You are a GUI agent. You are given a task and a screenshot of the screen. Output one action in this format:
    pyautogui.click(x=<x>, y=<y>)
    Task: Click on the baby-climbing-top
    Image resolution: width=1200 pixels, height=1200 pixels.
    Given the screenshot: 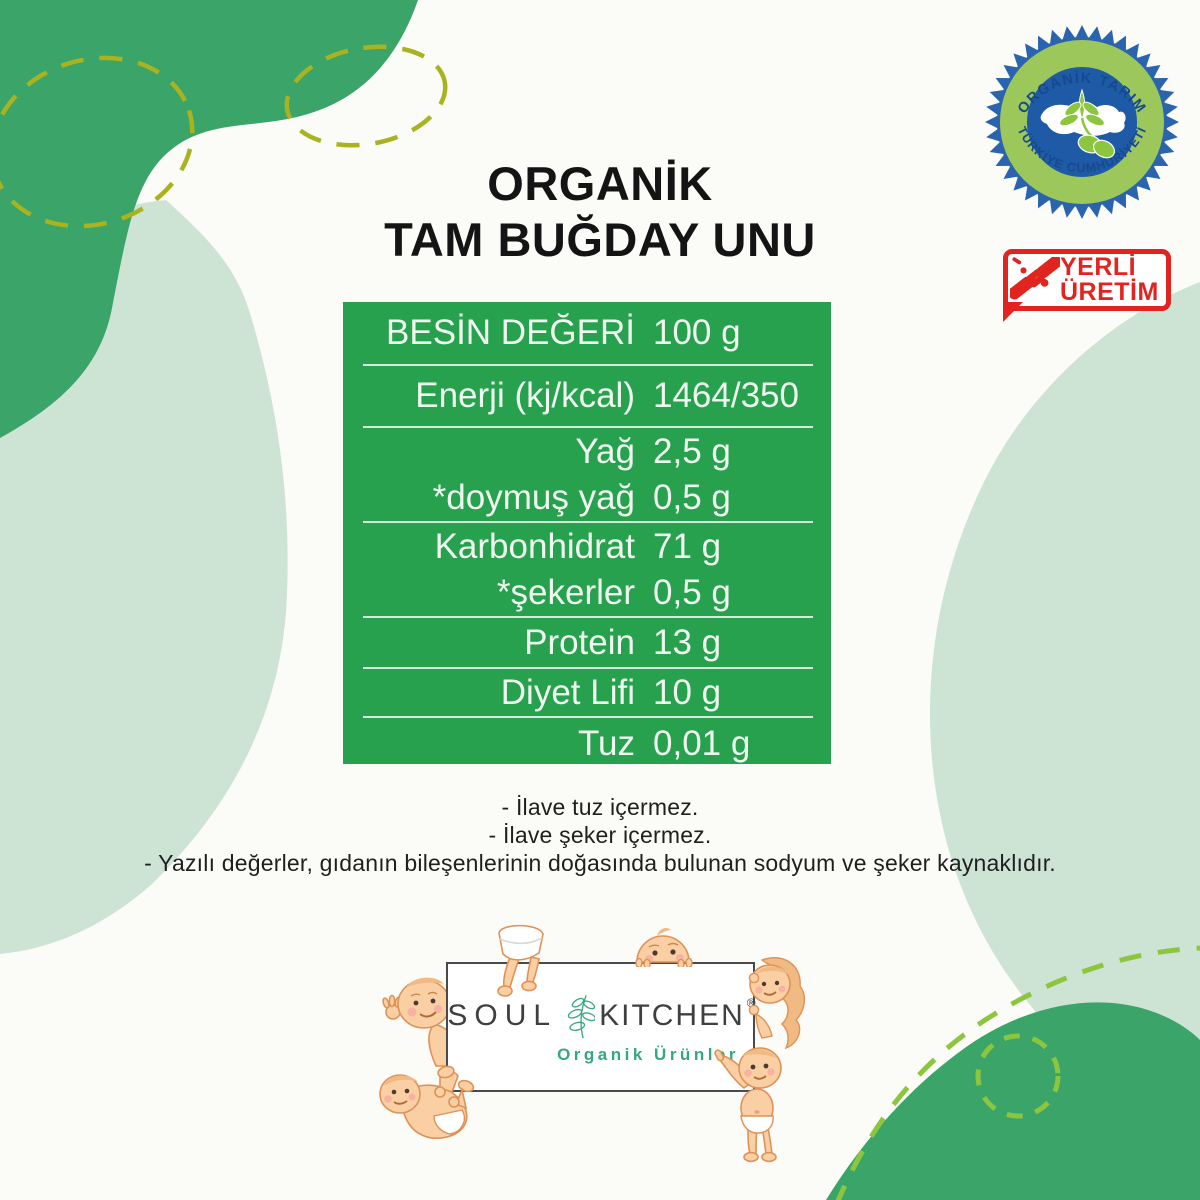 What is the action you would take?
    pyautogui.click(x=520, y=960)
    